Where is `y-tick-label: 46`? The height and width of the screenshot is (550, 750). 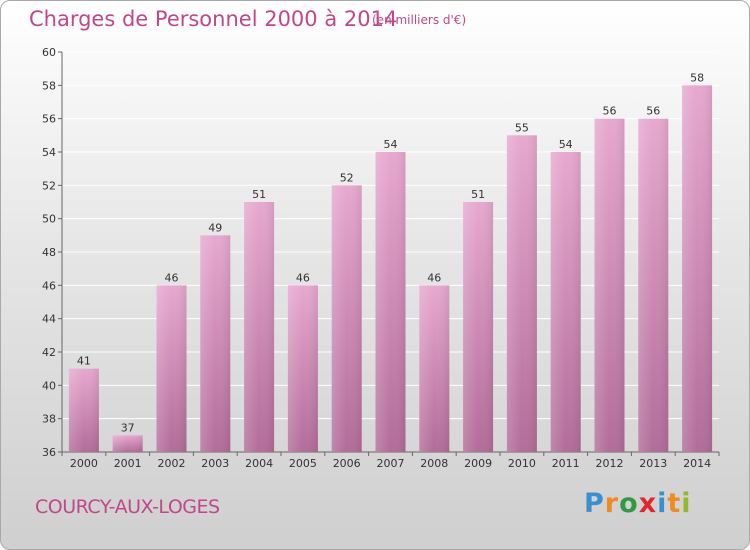
y-tick-label: 46 is located at coordinates (49, 285).